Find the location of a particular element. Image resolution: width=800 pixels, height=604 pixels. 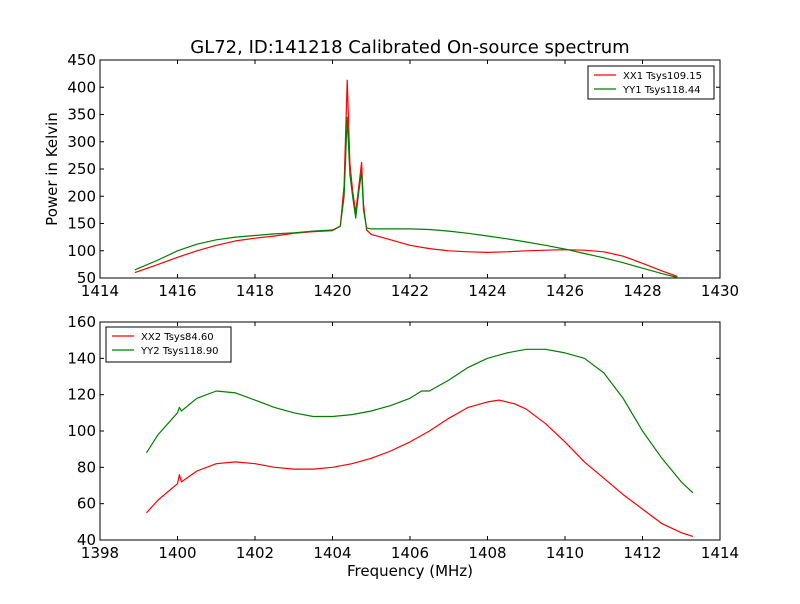

chart2-ytick-label: 100 is located at coordinates (81, 431).